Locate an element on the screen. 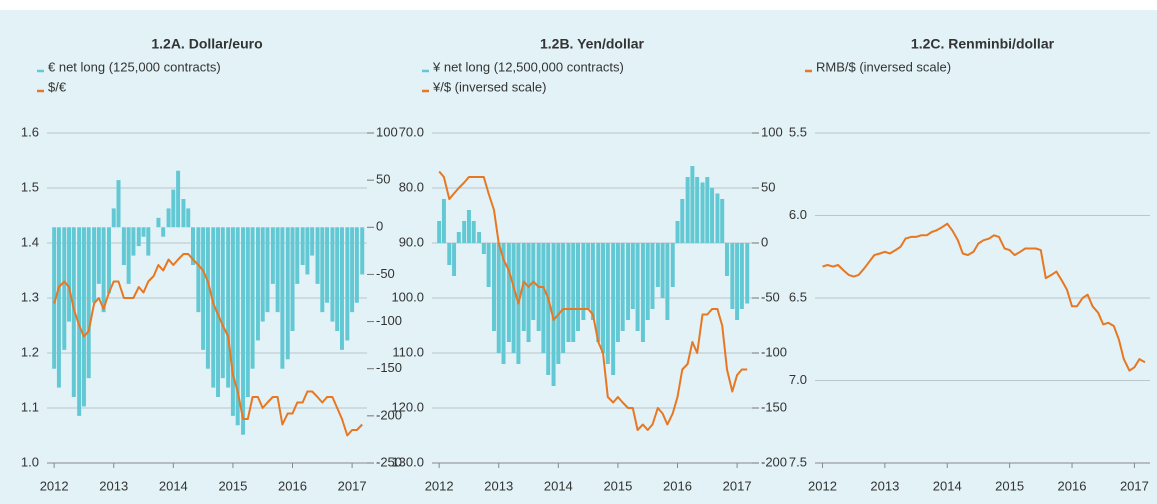 The width and height of the screenshot is (1157, 504). y-tick-label: 7.0 is located at coordinates (798, 379).